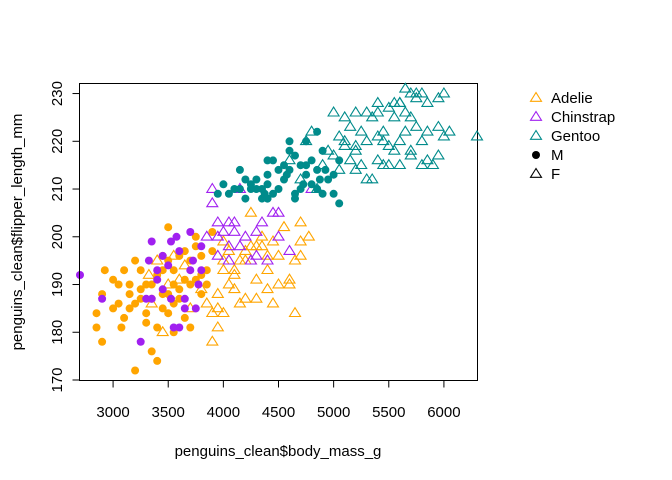  What do you see at coordinates (57, 93) in the screenshot?
I see `y-tick-label: 230` at bounding box center [57, 93].